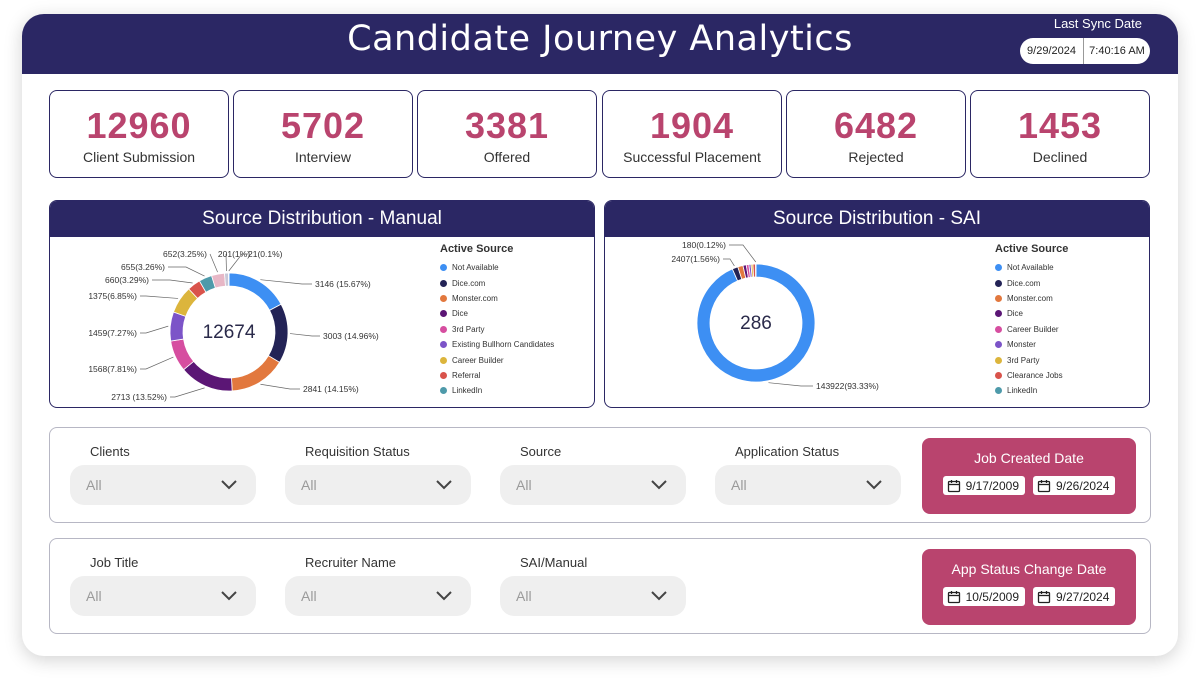 This screenshot has width=1200, height=686. Describe the element at coordinates (1097, 23) in the screenshot. I see `last-sync-label: Last Sync Date` at that location.